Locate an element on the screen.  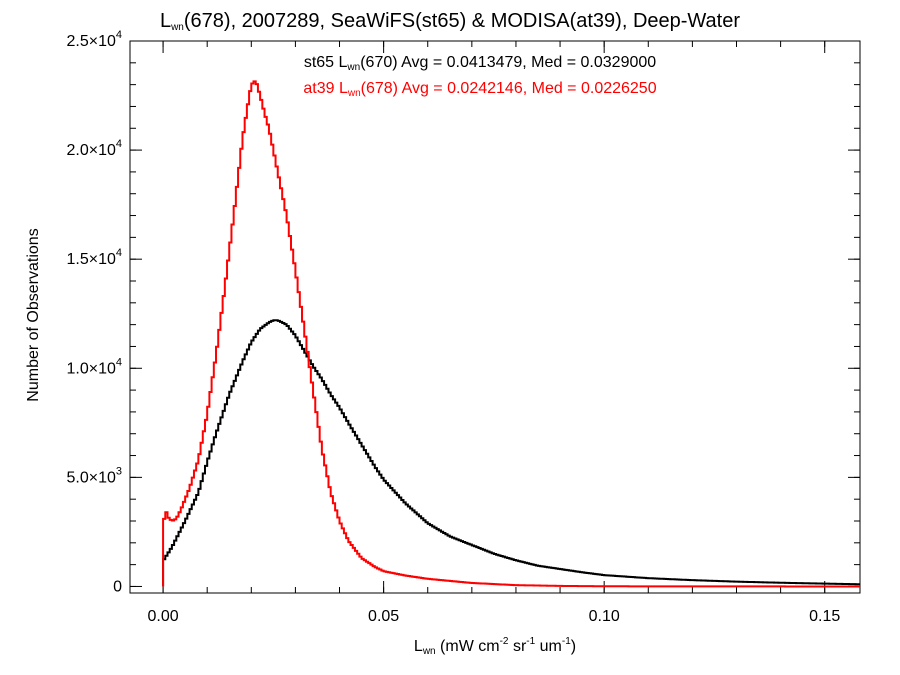
x-tick-label: 0.15 is located at coordinates (824, 616).